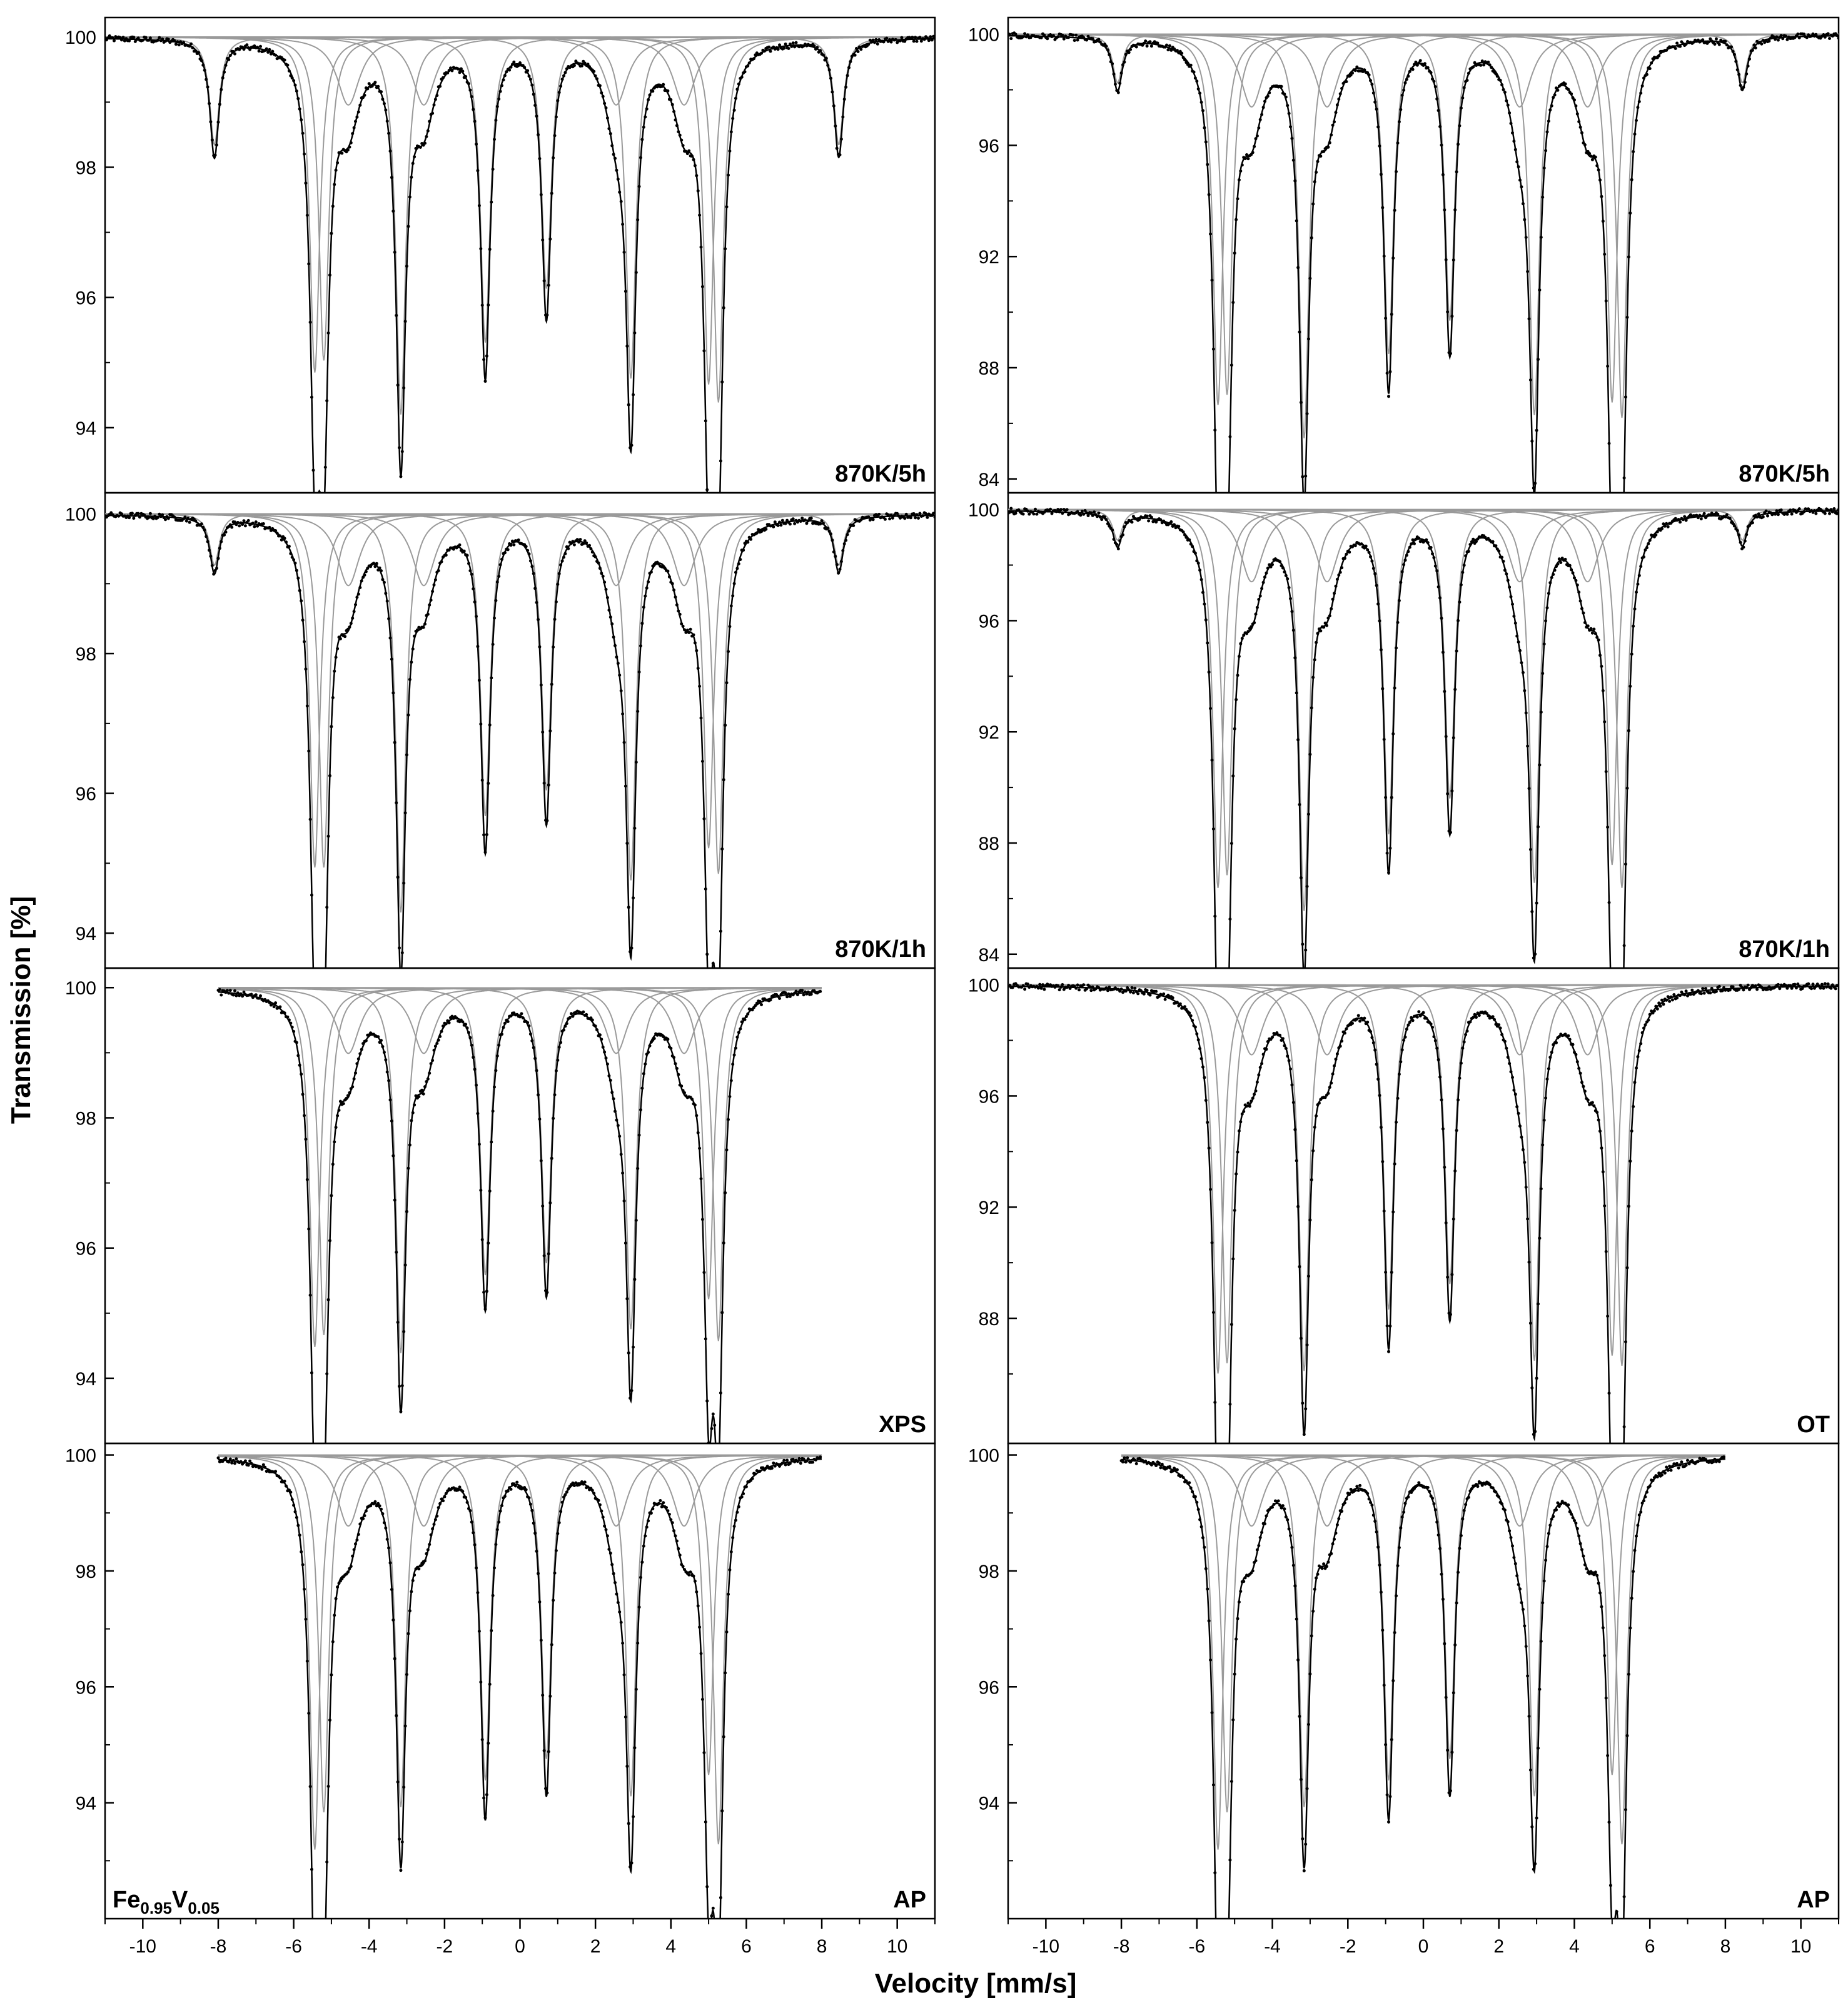 This screenshot has height=2005, width=1848. I want to click on panel-8: 94 96 98 100 -10 -8 -6 -4 -2 0 2 4 6 8 10 AP, so click(1404, 1699).